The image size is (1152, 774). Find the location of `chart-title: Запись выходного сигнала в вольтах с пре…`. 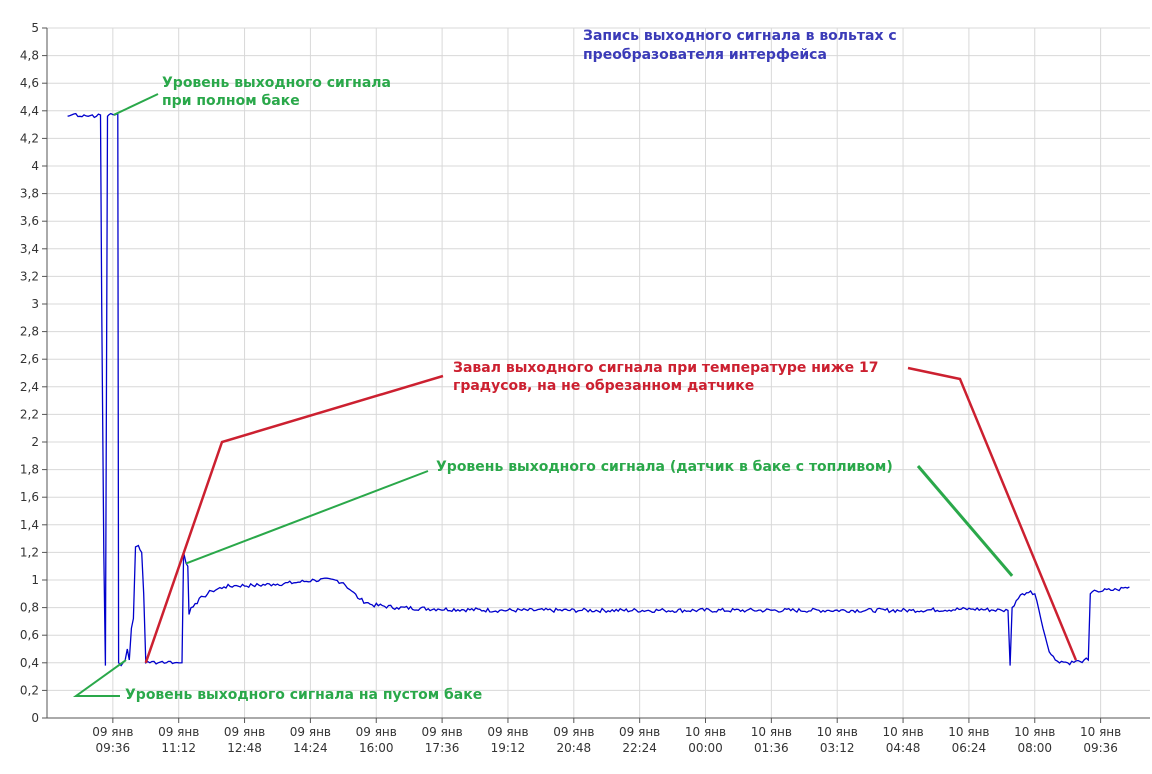

chart-title: Запись выходного сигнала в вольтах с пре… is located at coordinates (740, 45).